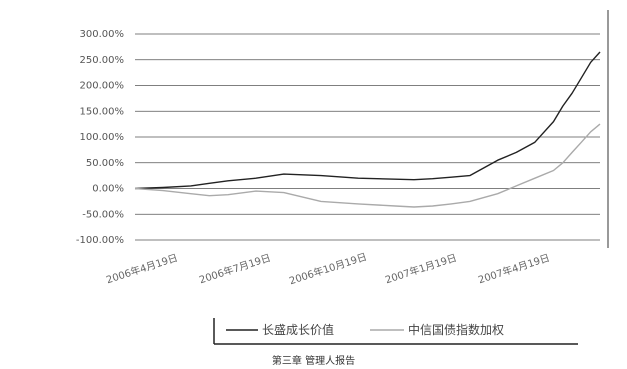 This screenshot has height=369, width=627. Describe the element at coordinates (100, 240) in the screenshot. I see `y-tick-label: -100.00%` at that location.